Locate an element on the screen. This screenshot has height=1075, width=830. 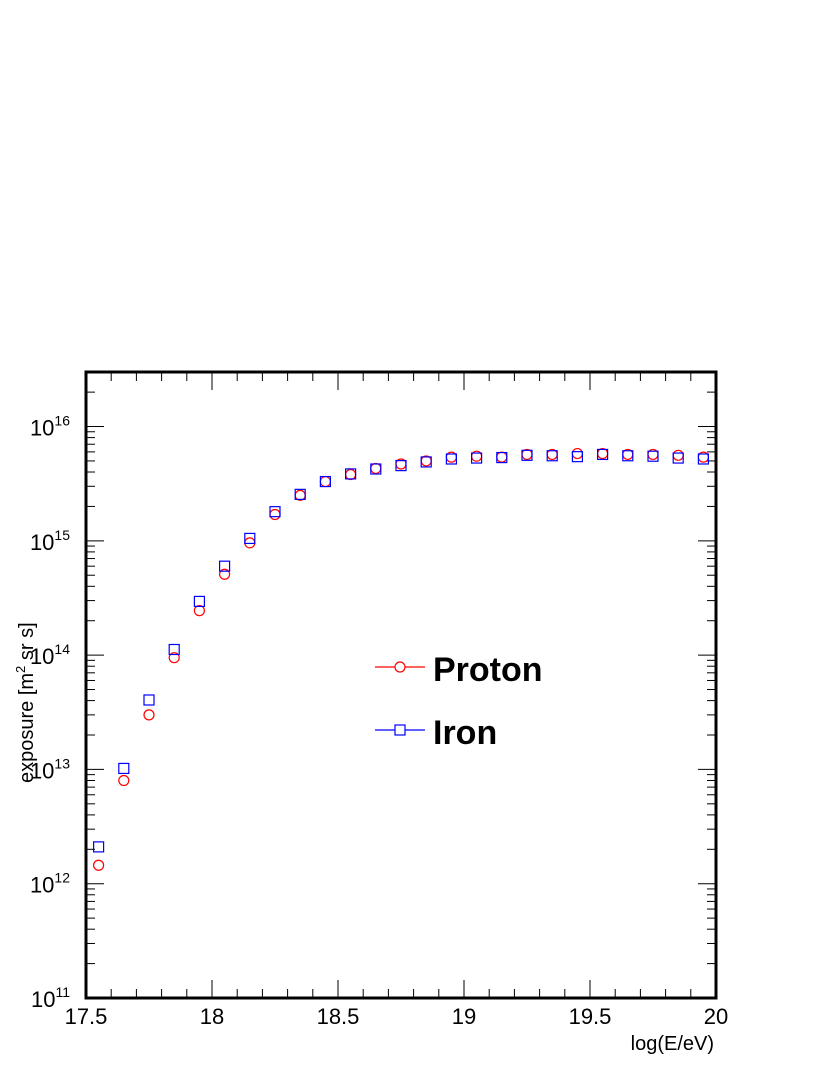
legend-entry-proton: Proton is located at coordinates (459, 670).